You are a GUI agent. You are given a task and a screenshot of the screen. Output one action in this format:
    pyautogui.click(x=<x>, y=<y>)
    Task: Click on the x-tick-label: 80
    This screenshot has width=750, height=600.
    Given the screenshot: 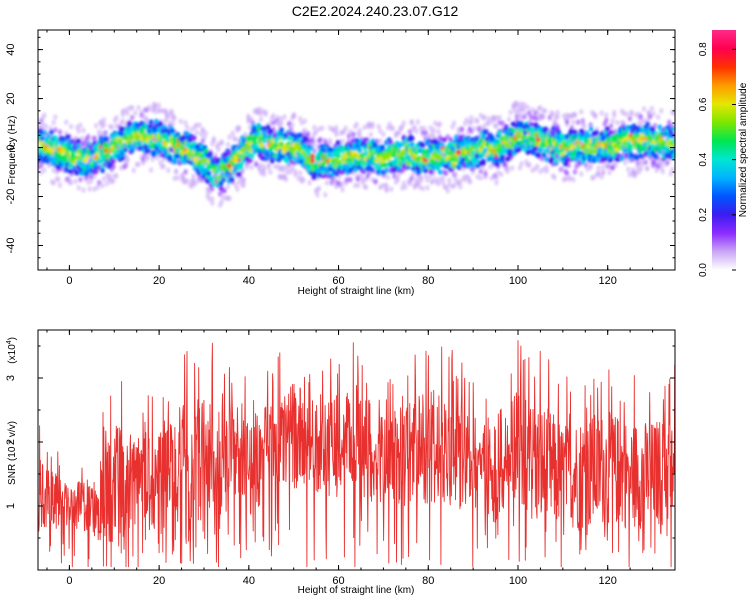 What is the action you would take?
    pyautogui.click(x=428, y=581)
    